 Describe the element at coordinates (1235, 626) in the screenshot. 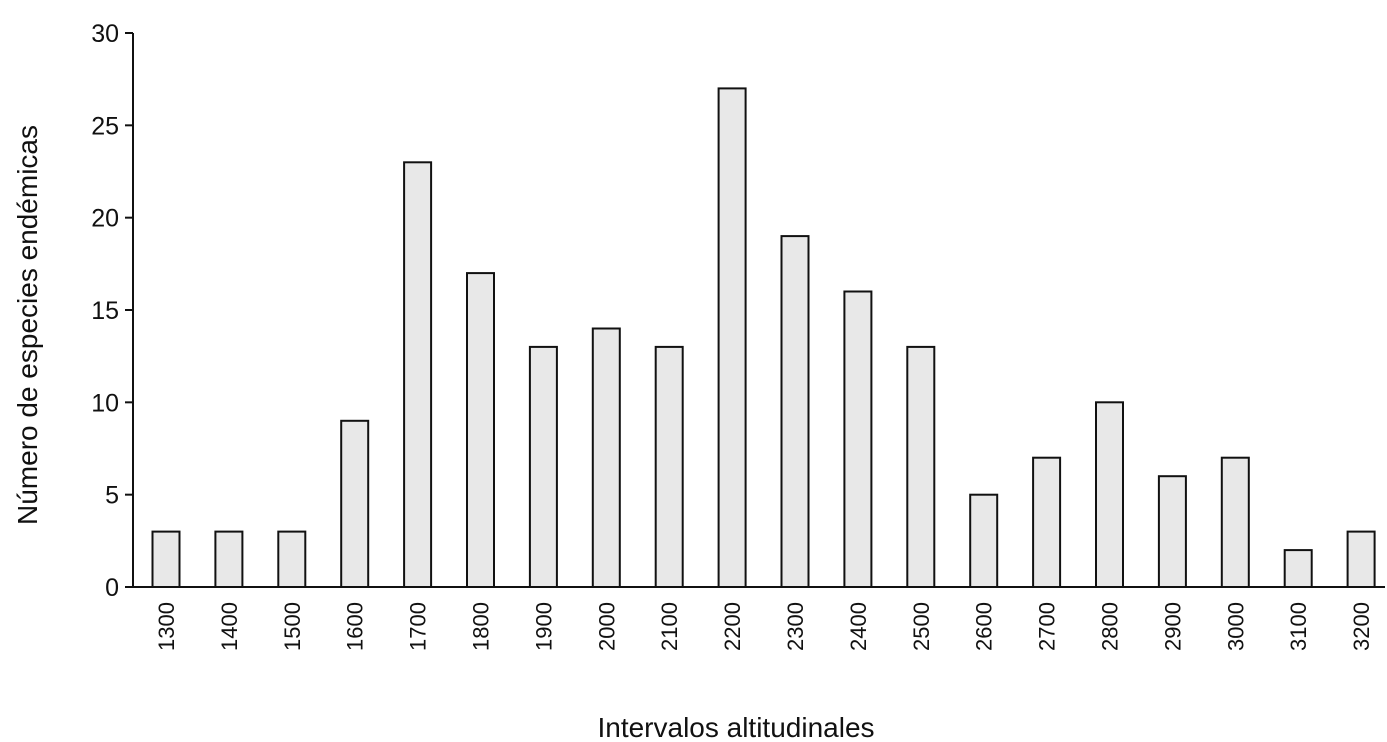

I see `x-tick-label: 3000` at that location.